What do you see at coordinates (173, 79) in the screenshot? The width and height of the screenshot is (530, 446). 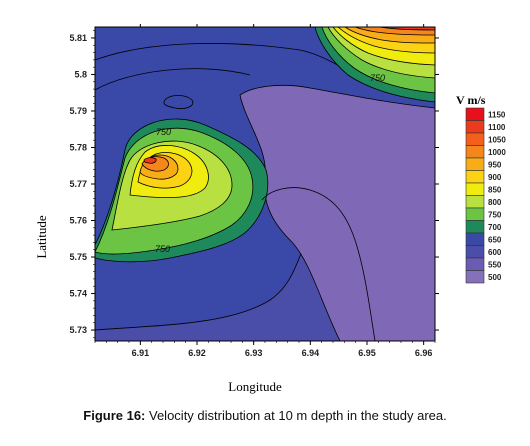 I see `contour-line-north2` at bounding box center [173, 79].